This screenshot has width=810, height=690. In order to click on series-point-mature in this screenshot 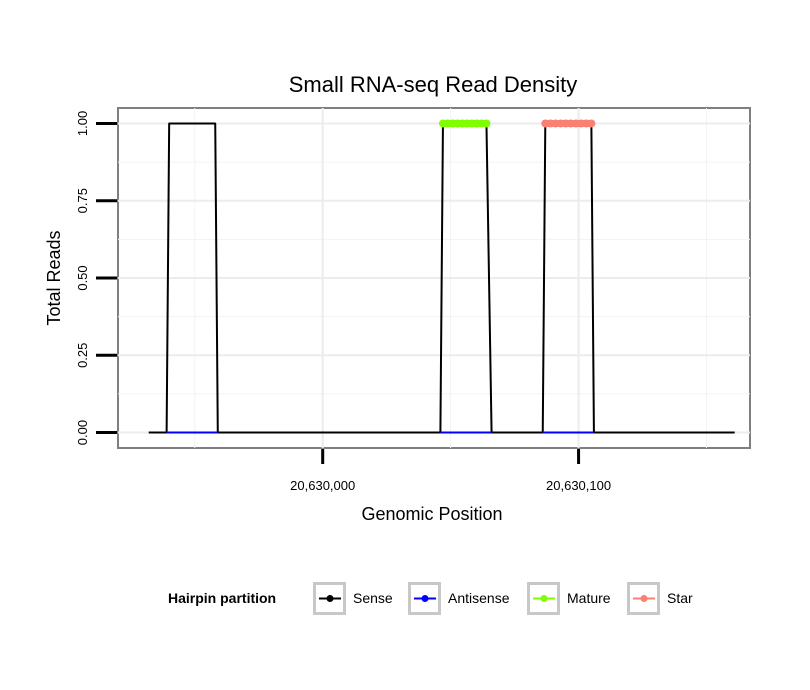, I will do `click(486, 123)`.